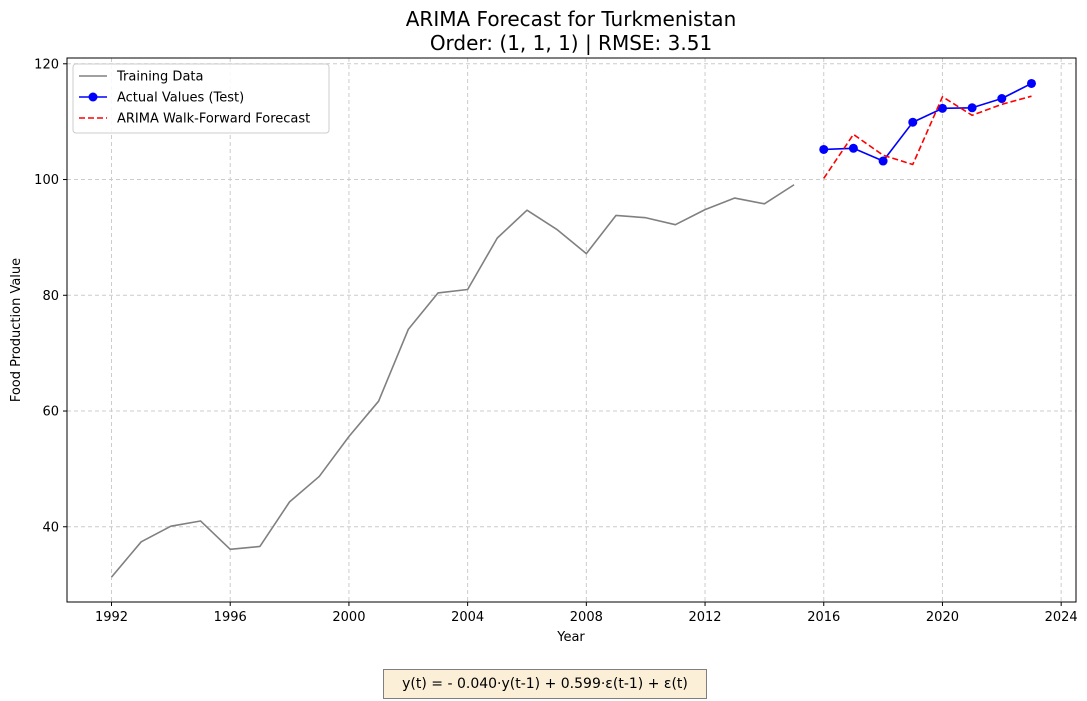  I want to click on legend-frame, so click(201, 98).